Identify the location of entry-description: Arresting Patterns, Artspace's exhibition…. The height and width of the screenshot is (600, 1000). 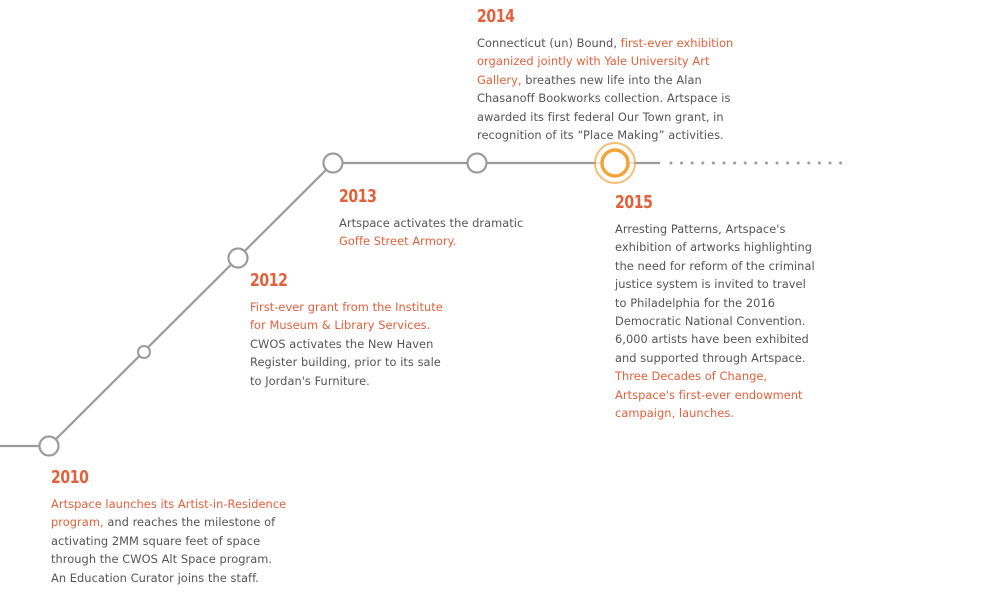
(720, 321).